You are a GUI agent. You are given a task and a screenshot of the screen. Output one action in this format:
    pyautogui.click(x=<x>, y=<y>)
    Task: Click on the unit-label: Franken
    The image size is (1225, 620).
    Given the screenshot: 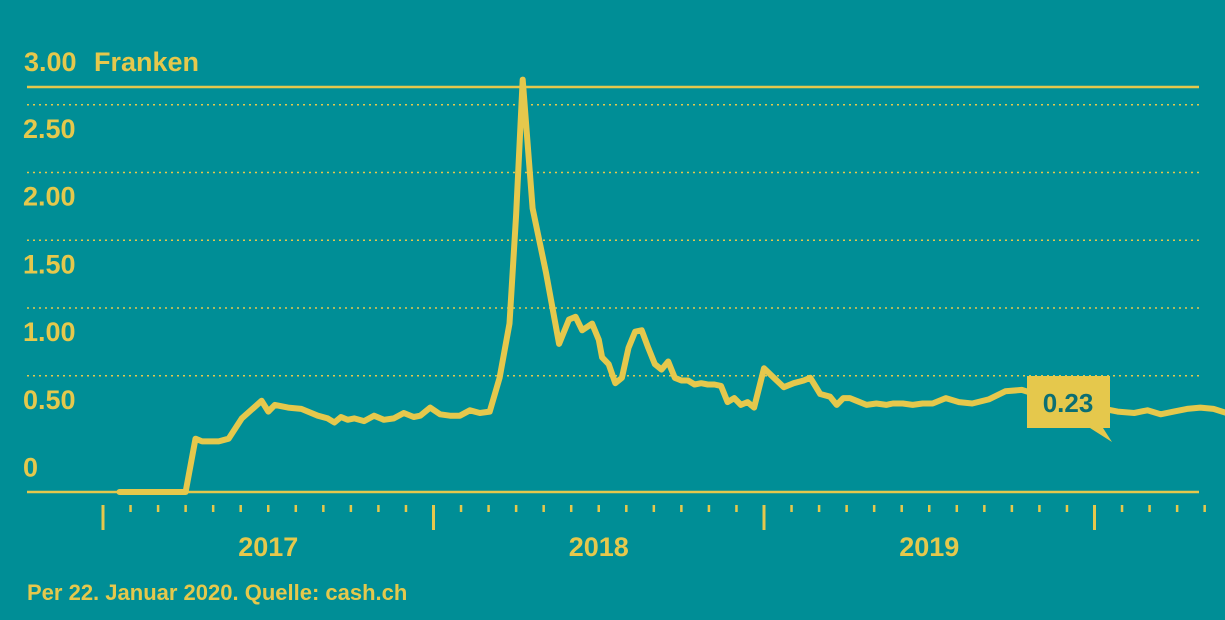 What is the action you would take?
    pyautogui.click(x=146, y=62)
    